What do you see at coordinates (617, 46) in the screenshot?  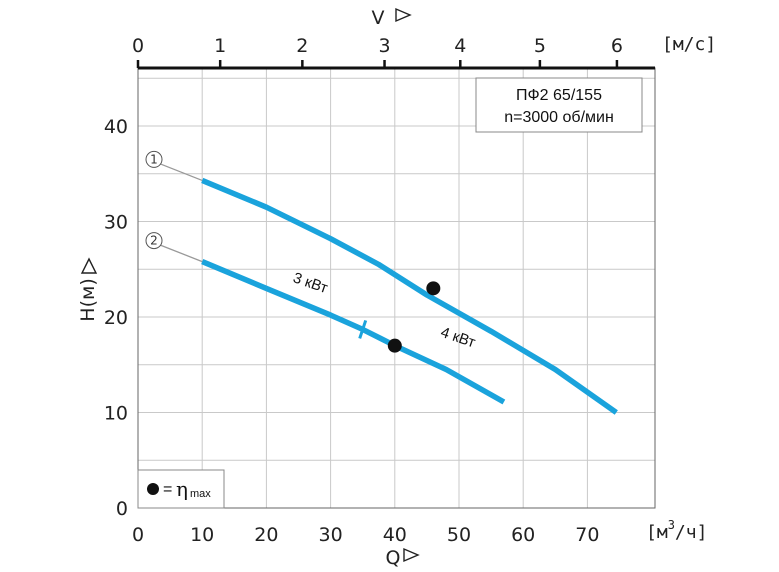 I see `top-tick-label: 6` at bounding box center [617, 46].